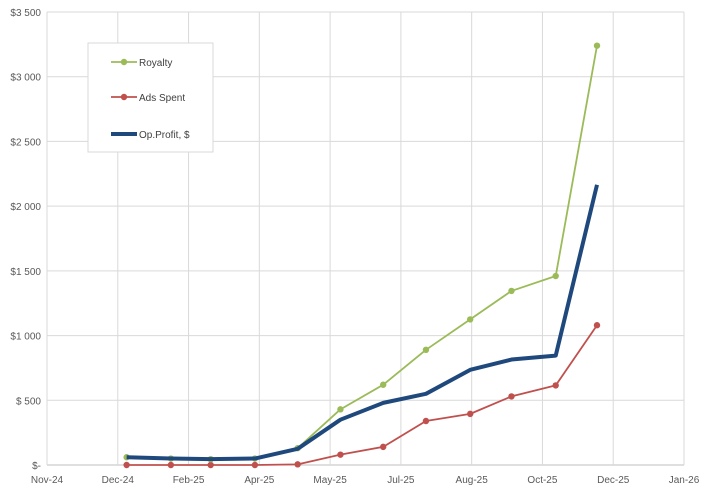  I want to click on y-tick-label: $1 000, so click(25, 337).